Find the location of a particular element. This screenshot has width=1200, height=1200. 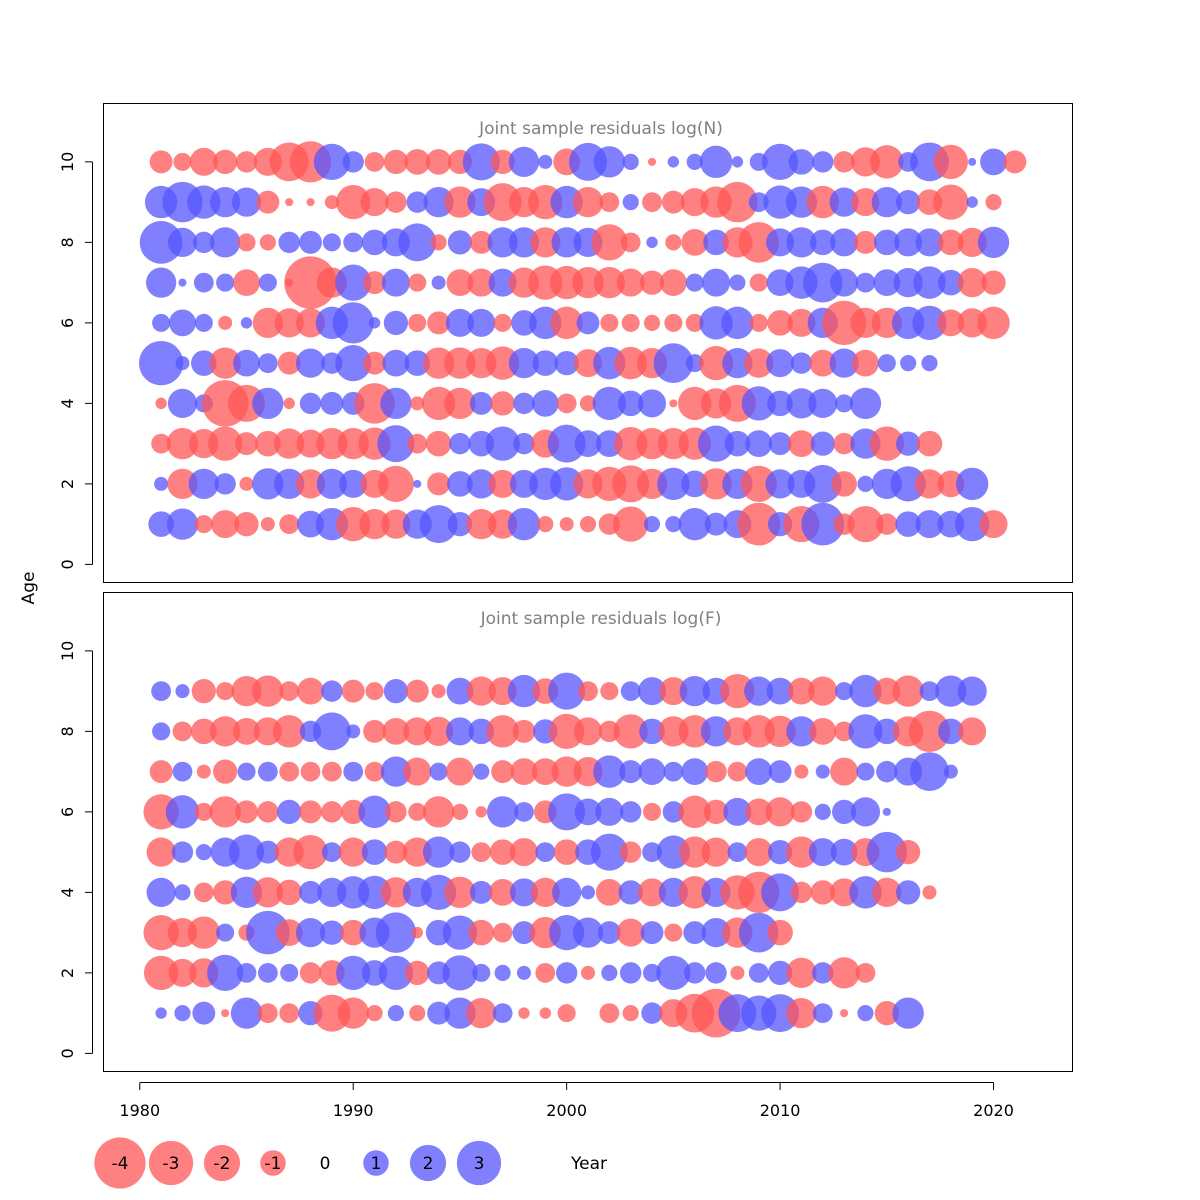

legend-bubble is located at coordinates (222, 1163).